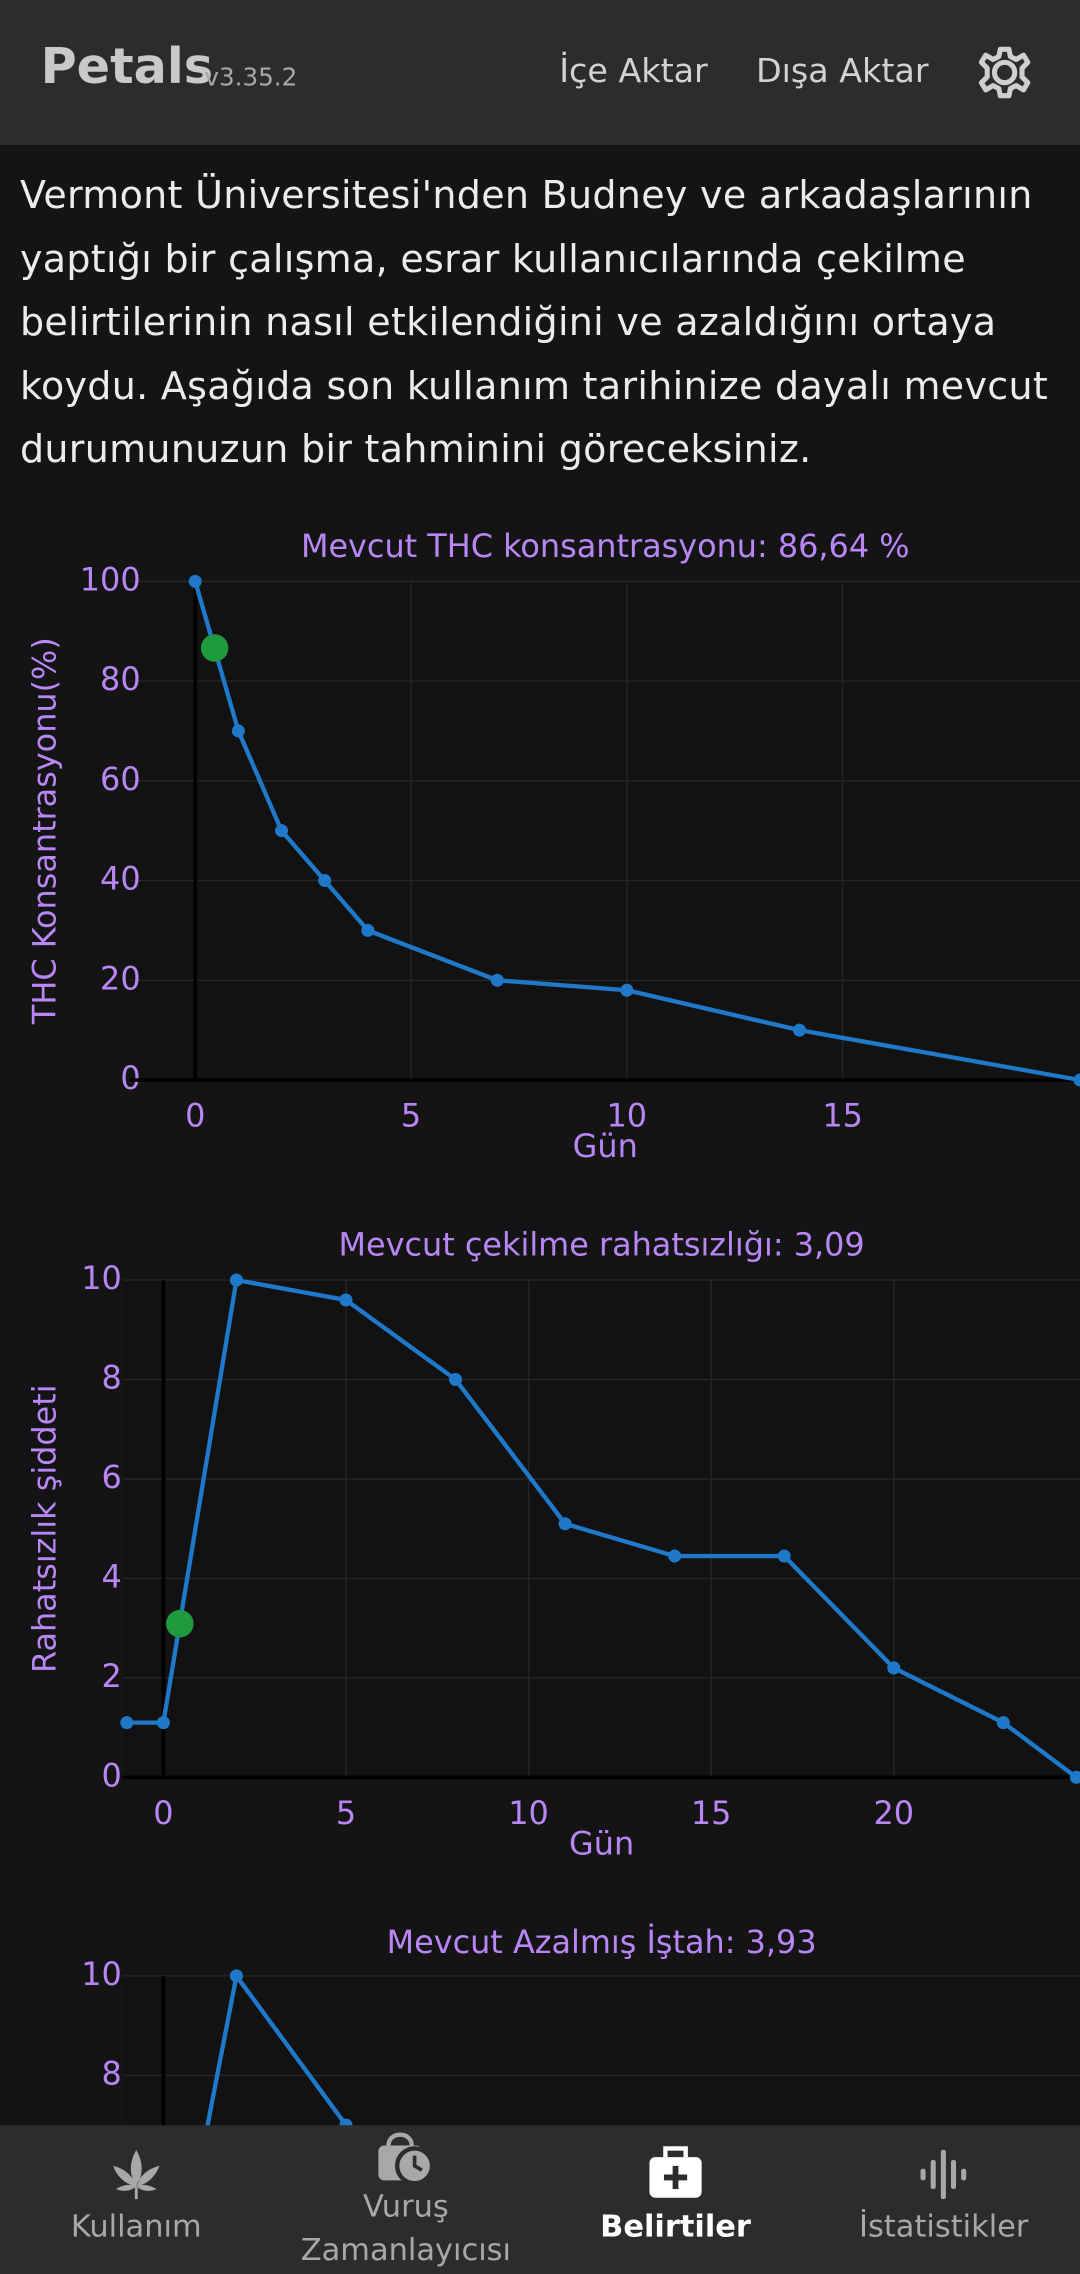 This screenshot has width=1080, height=2274. What do you see at coordinates (540, 72) in the screenshot?
I see `app-bar` at bounding box center [540, 72].